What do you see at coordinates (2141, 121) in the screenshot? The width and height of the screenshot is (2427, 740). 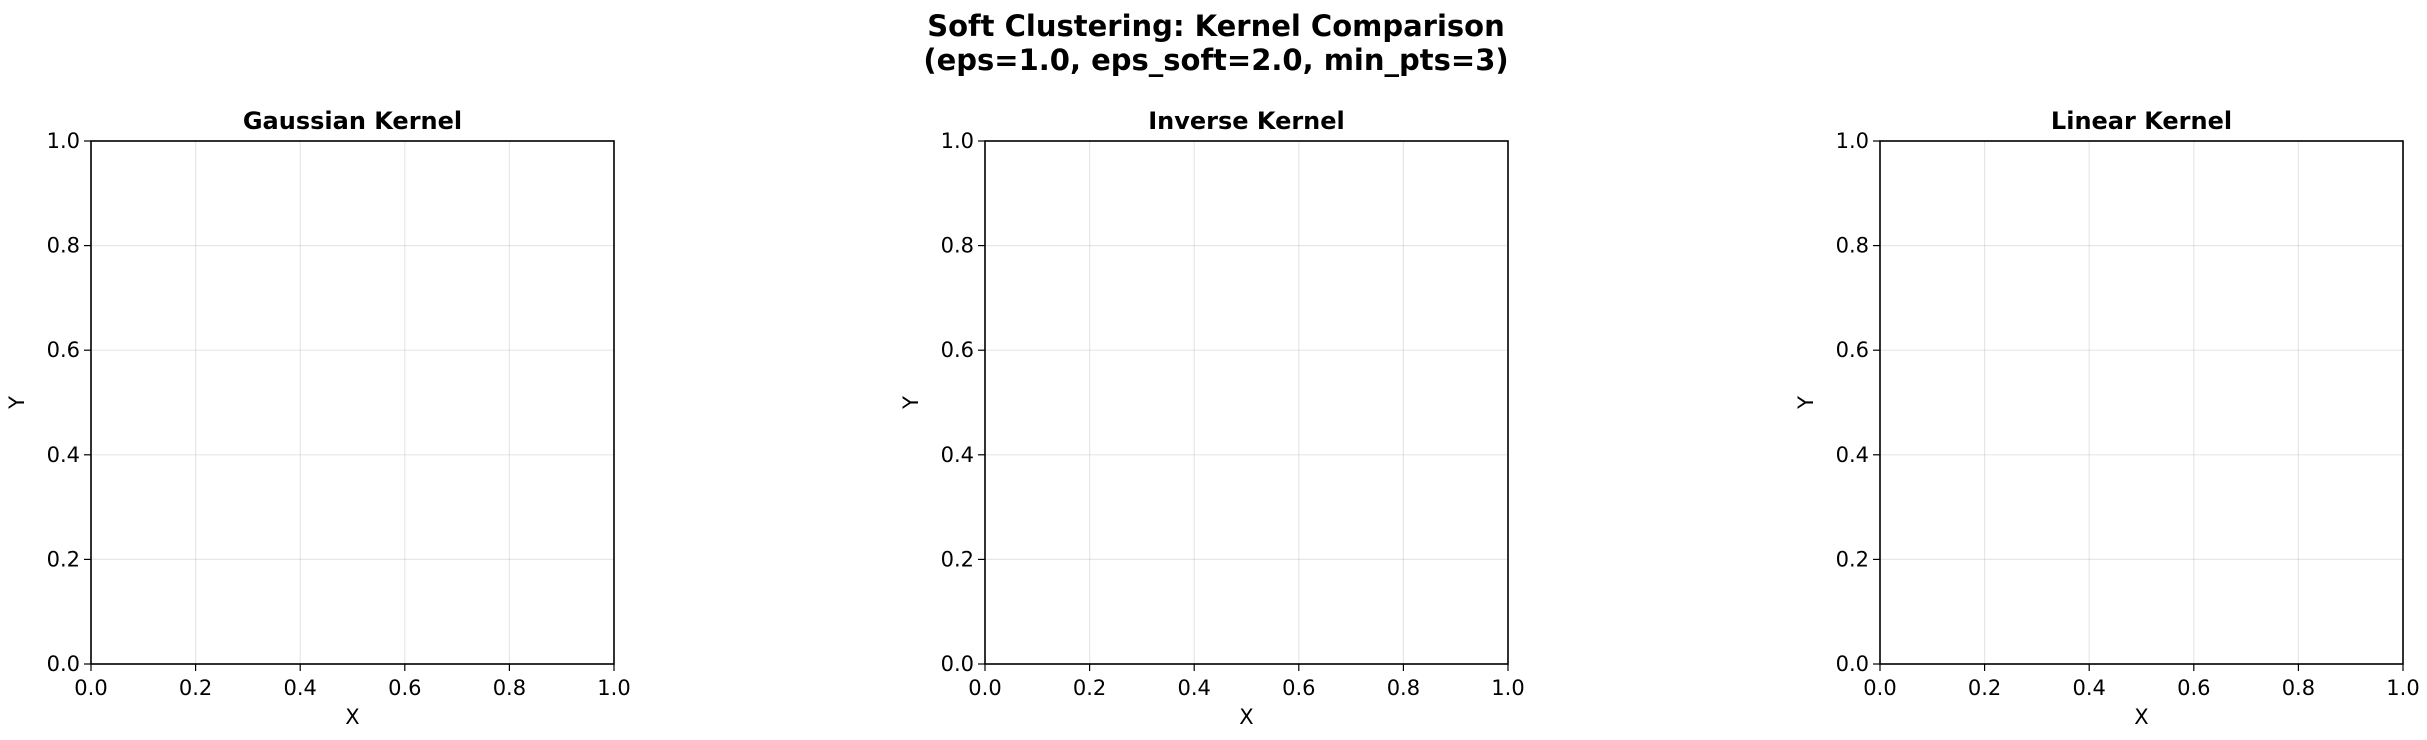 I see `subplot-title: Linear Kernel` at bounding box center [2141, 121].